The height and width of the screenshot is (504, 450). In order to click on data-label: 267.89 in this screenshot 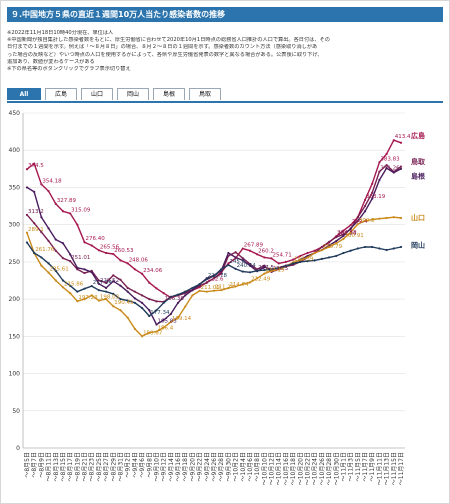, I will do `click(254, 246)`.